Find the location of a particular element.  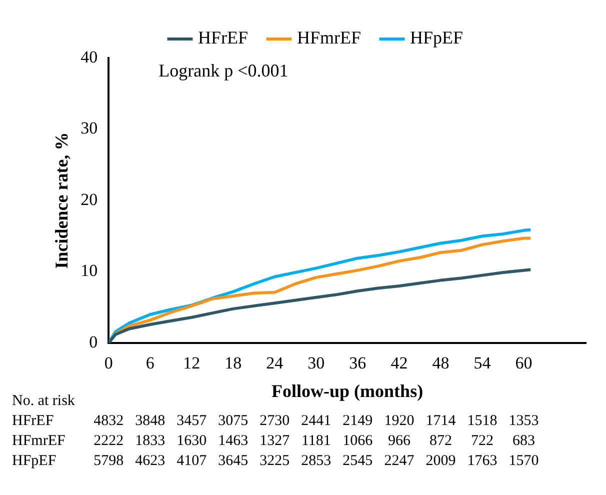

text: HFrEF 4832 3848 3457 3075 2730 2441 2149 1920 1714 1518 1353 is located at coordinates (275, 420).